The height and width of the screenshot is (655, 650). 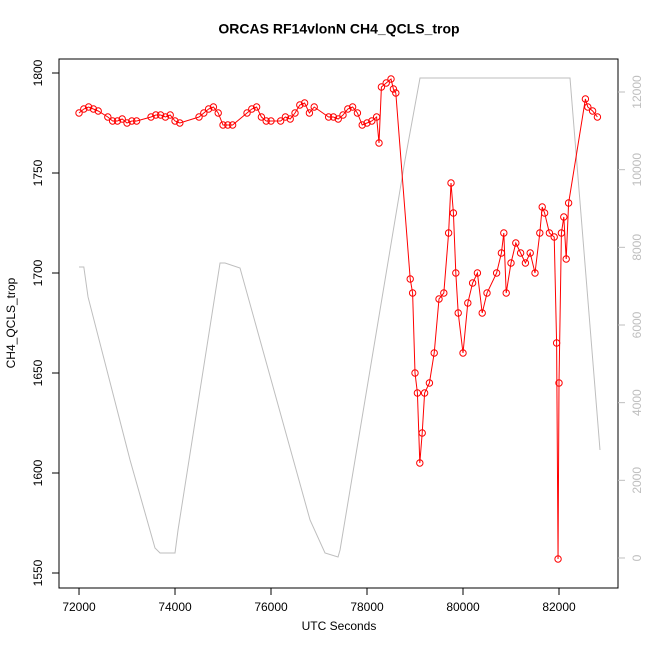 What do you see at coordinates (559, 607) in the screenshot?
I see `x-tick-label: 82000` at bounding box center [559, 607].